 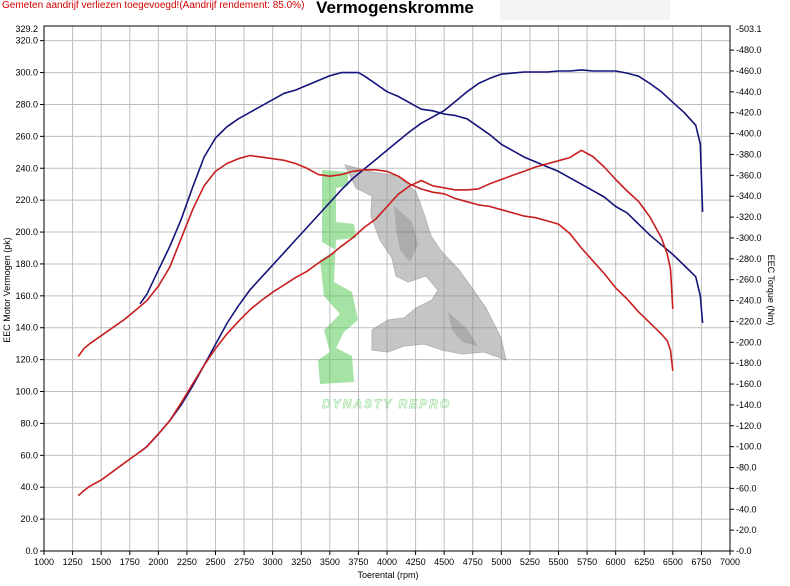 I want to click on x-tick-label: 4750, so click(x=473, y=562).